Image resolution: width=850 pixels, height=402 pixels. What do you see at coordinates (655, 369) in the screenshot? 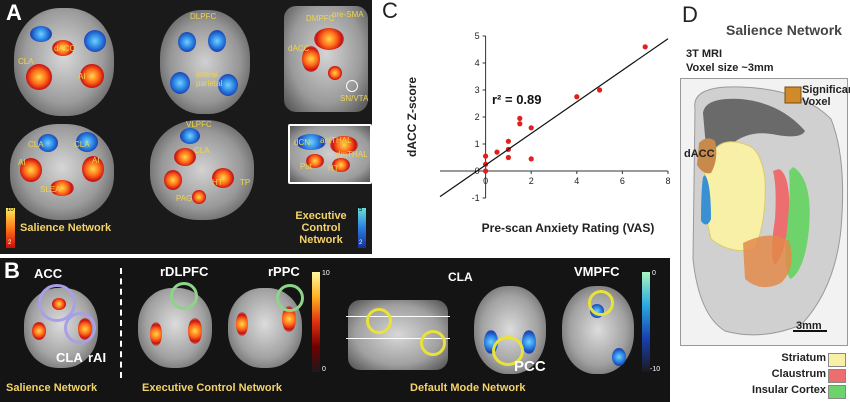
I see `cool-scale-b-min: -10` at bounding box center [655, 369].